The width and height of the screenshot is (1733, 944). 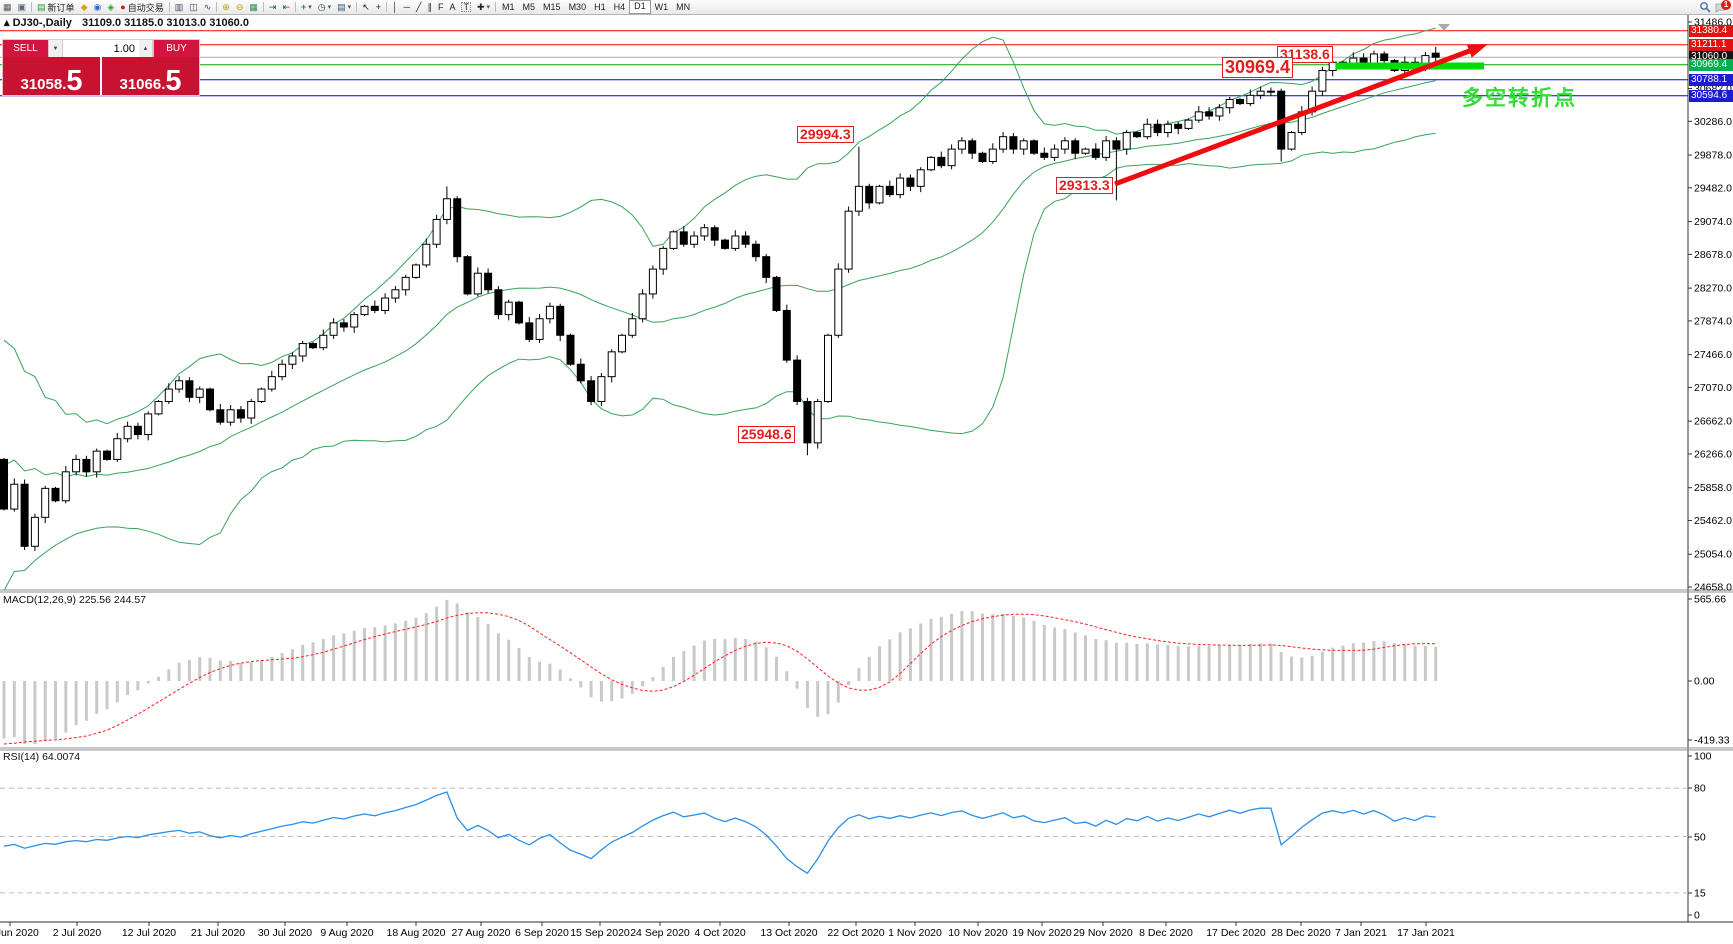 I want to click on timeframe-d1: D1, so click(x=640, y=7).